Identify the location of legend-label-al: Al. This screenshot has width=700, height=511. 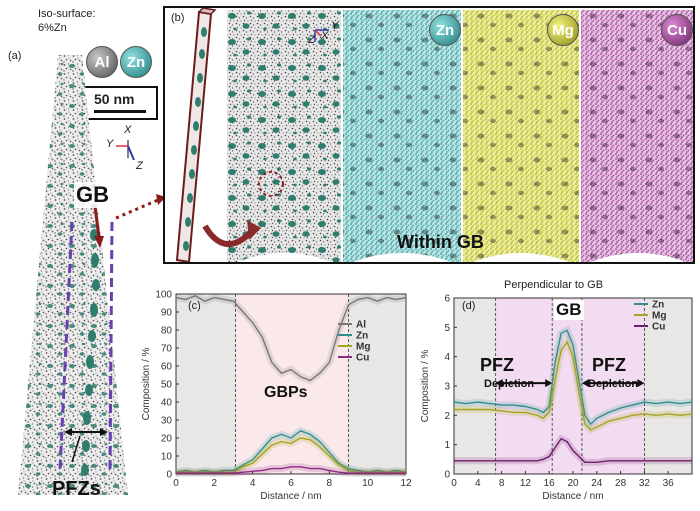
(361, 325).